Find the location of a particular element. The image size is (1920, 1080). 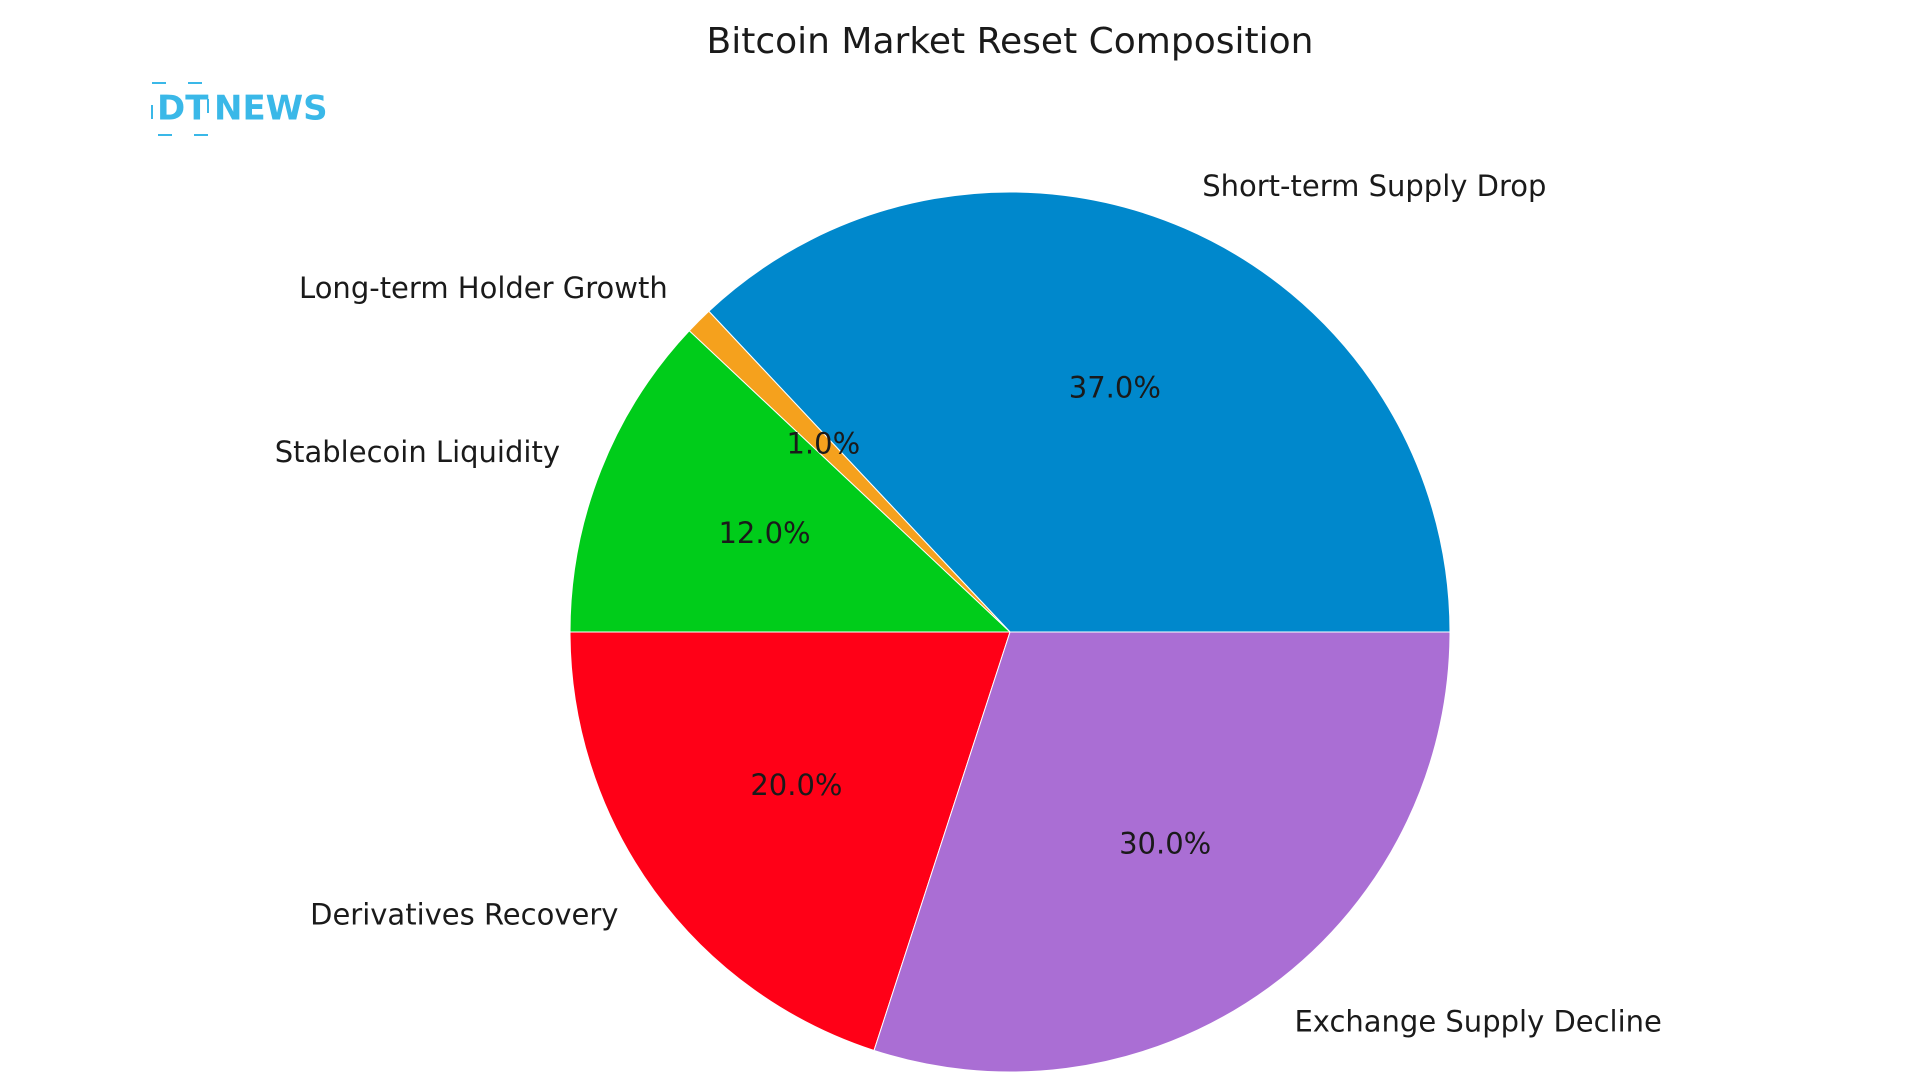

category-label: Long-term Holder Growth is located at coordinates (483, 288).